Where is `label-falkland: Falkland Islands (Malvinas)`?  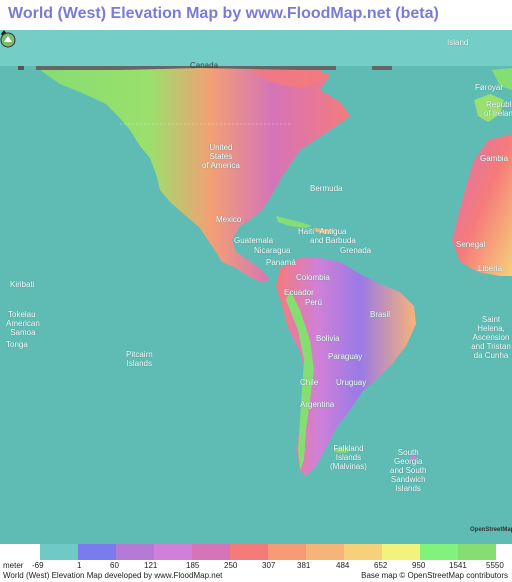 label-falkland: Falkland Islands (Malvinas) is located at coordinates (348, 457).